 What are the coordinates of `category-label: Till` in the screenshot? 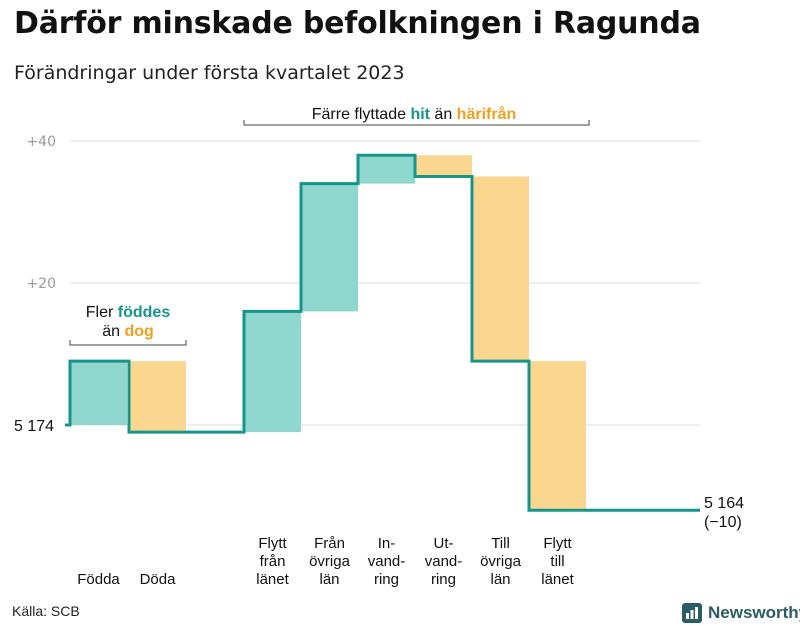 It's located at (500, 543).